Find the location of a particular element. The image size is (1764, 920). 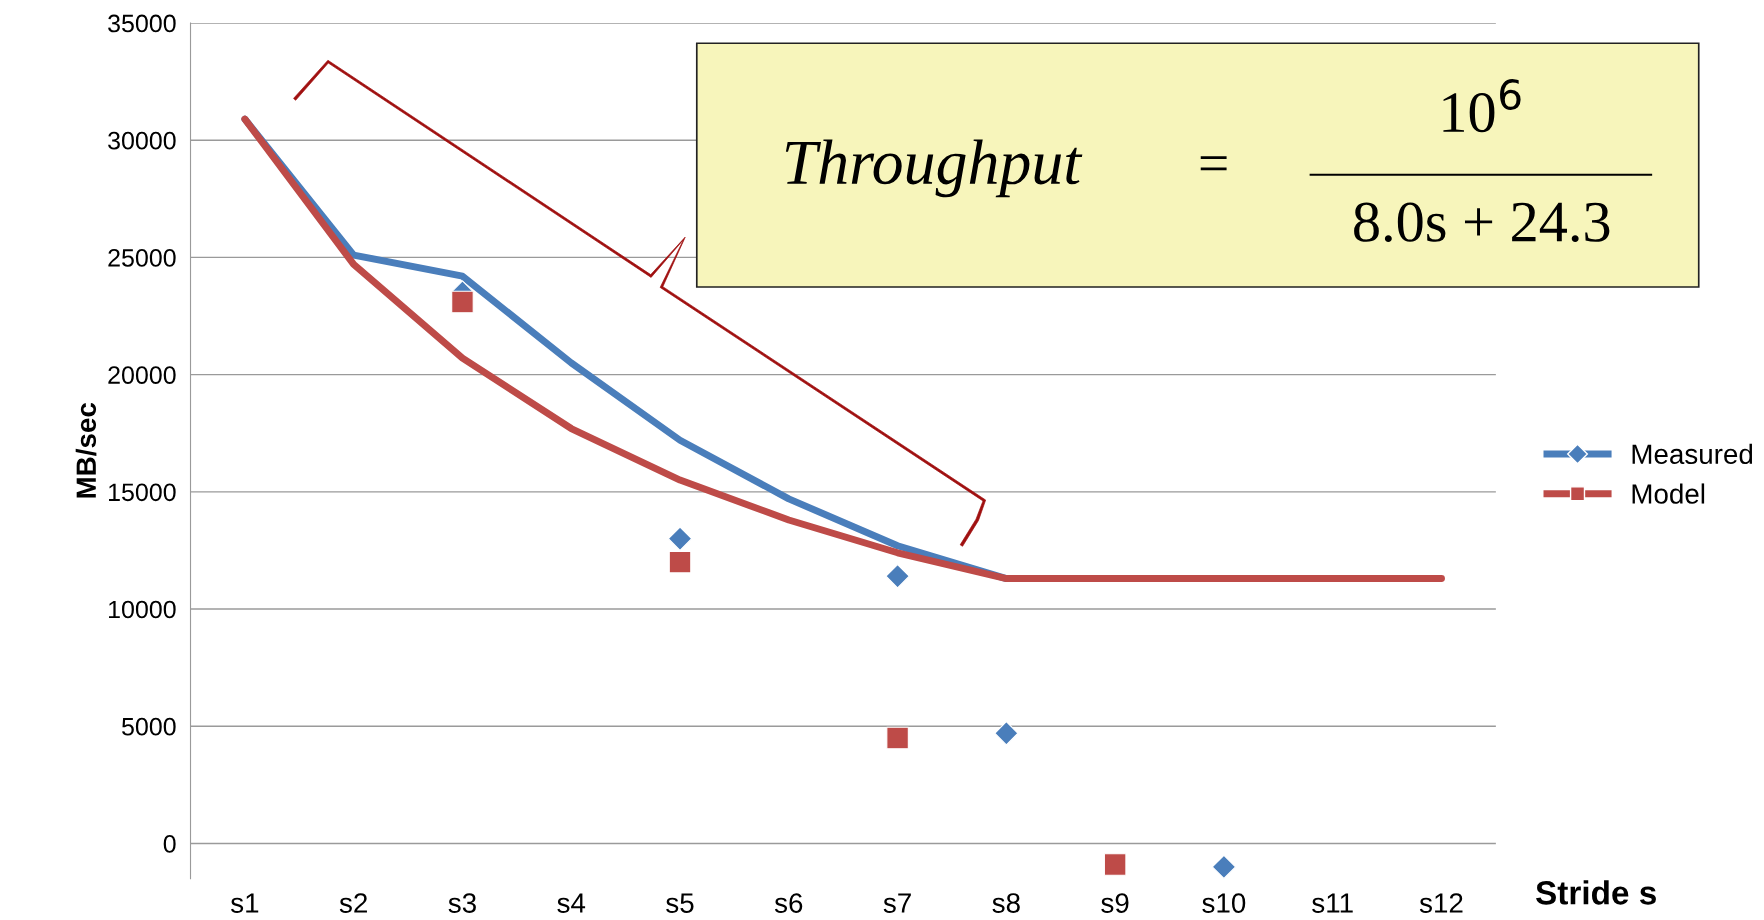

y-tick-label: 35000 is located at coordinates (142, 23).